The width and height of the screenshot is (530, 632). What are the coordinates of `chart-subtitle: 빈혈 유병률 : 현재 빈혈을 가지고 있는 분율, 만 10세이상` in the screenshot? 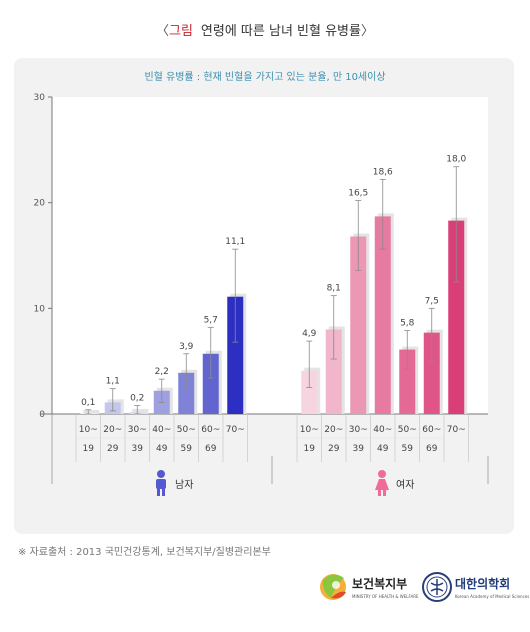 It's located at (265, 77).